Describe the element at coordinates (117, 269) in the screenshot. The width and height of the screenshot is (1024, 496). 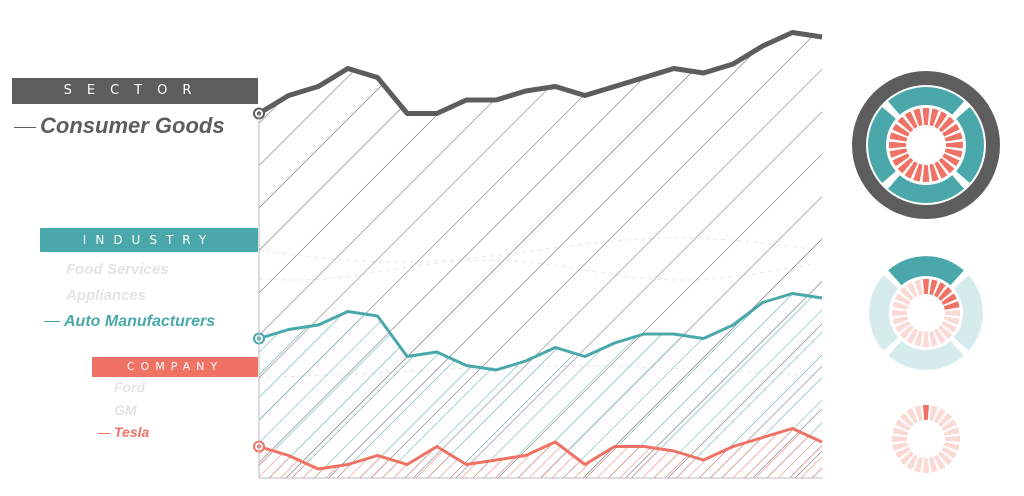
I see `industry-item-food-services: Food Services` at that location.